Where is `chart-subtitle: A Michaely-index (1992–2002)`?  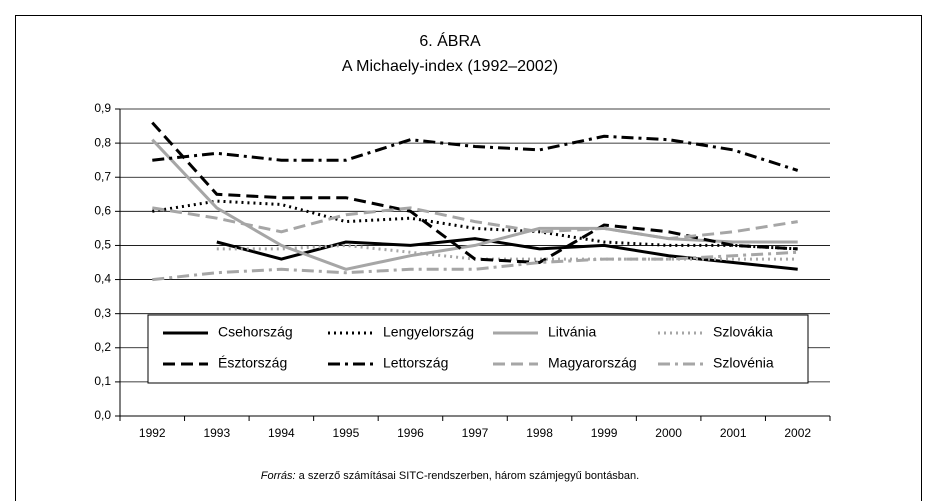 chart-subtitle: A Michaely-index (1992–2002) is located at coordinates (450, 66).